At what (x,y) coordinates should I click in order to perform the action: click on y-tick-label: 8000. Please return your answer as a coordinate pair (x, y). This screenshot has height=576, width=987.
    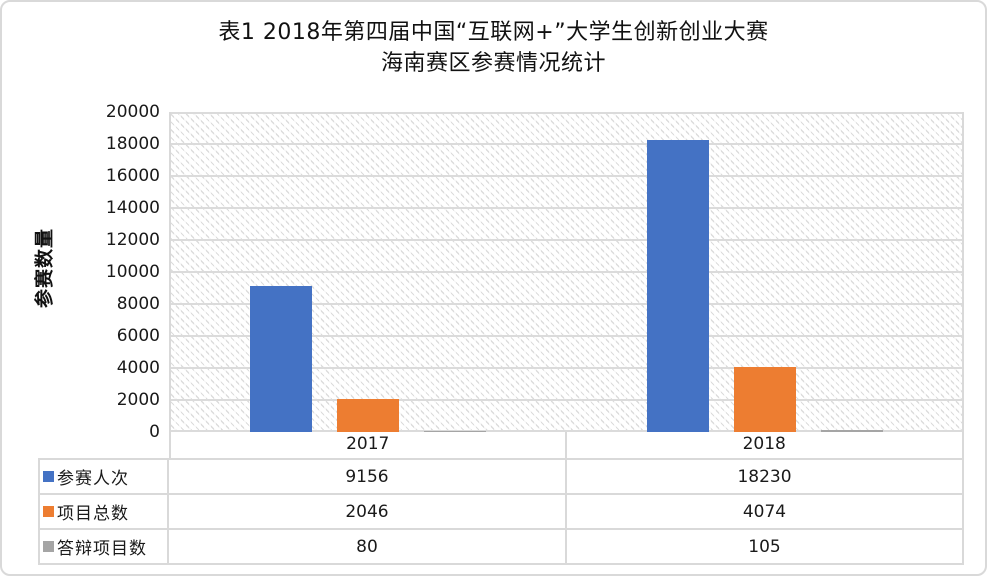
    Looking at the image, I should click on (138, 304).